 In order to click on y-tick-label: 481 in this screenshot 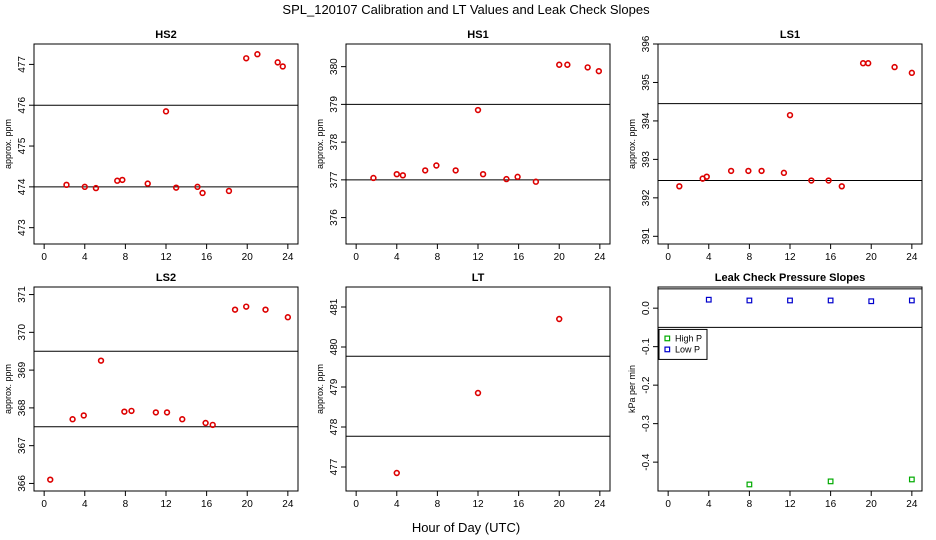, I will do `click(334, 306)`.